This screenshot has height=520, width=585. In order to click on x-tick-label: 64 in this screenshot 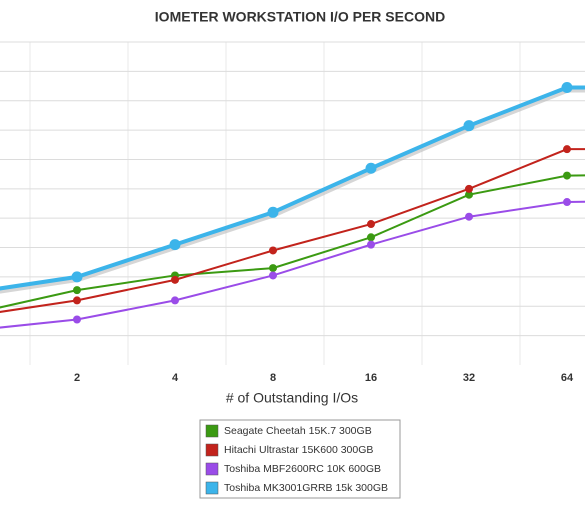, I will do `click(567, 378)`.